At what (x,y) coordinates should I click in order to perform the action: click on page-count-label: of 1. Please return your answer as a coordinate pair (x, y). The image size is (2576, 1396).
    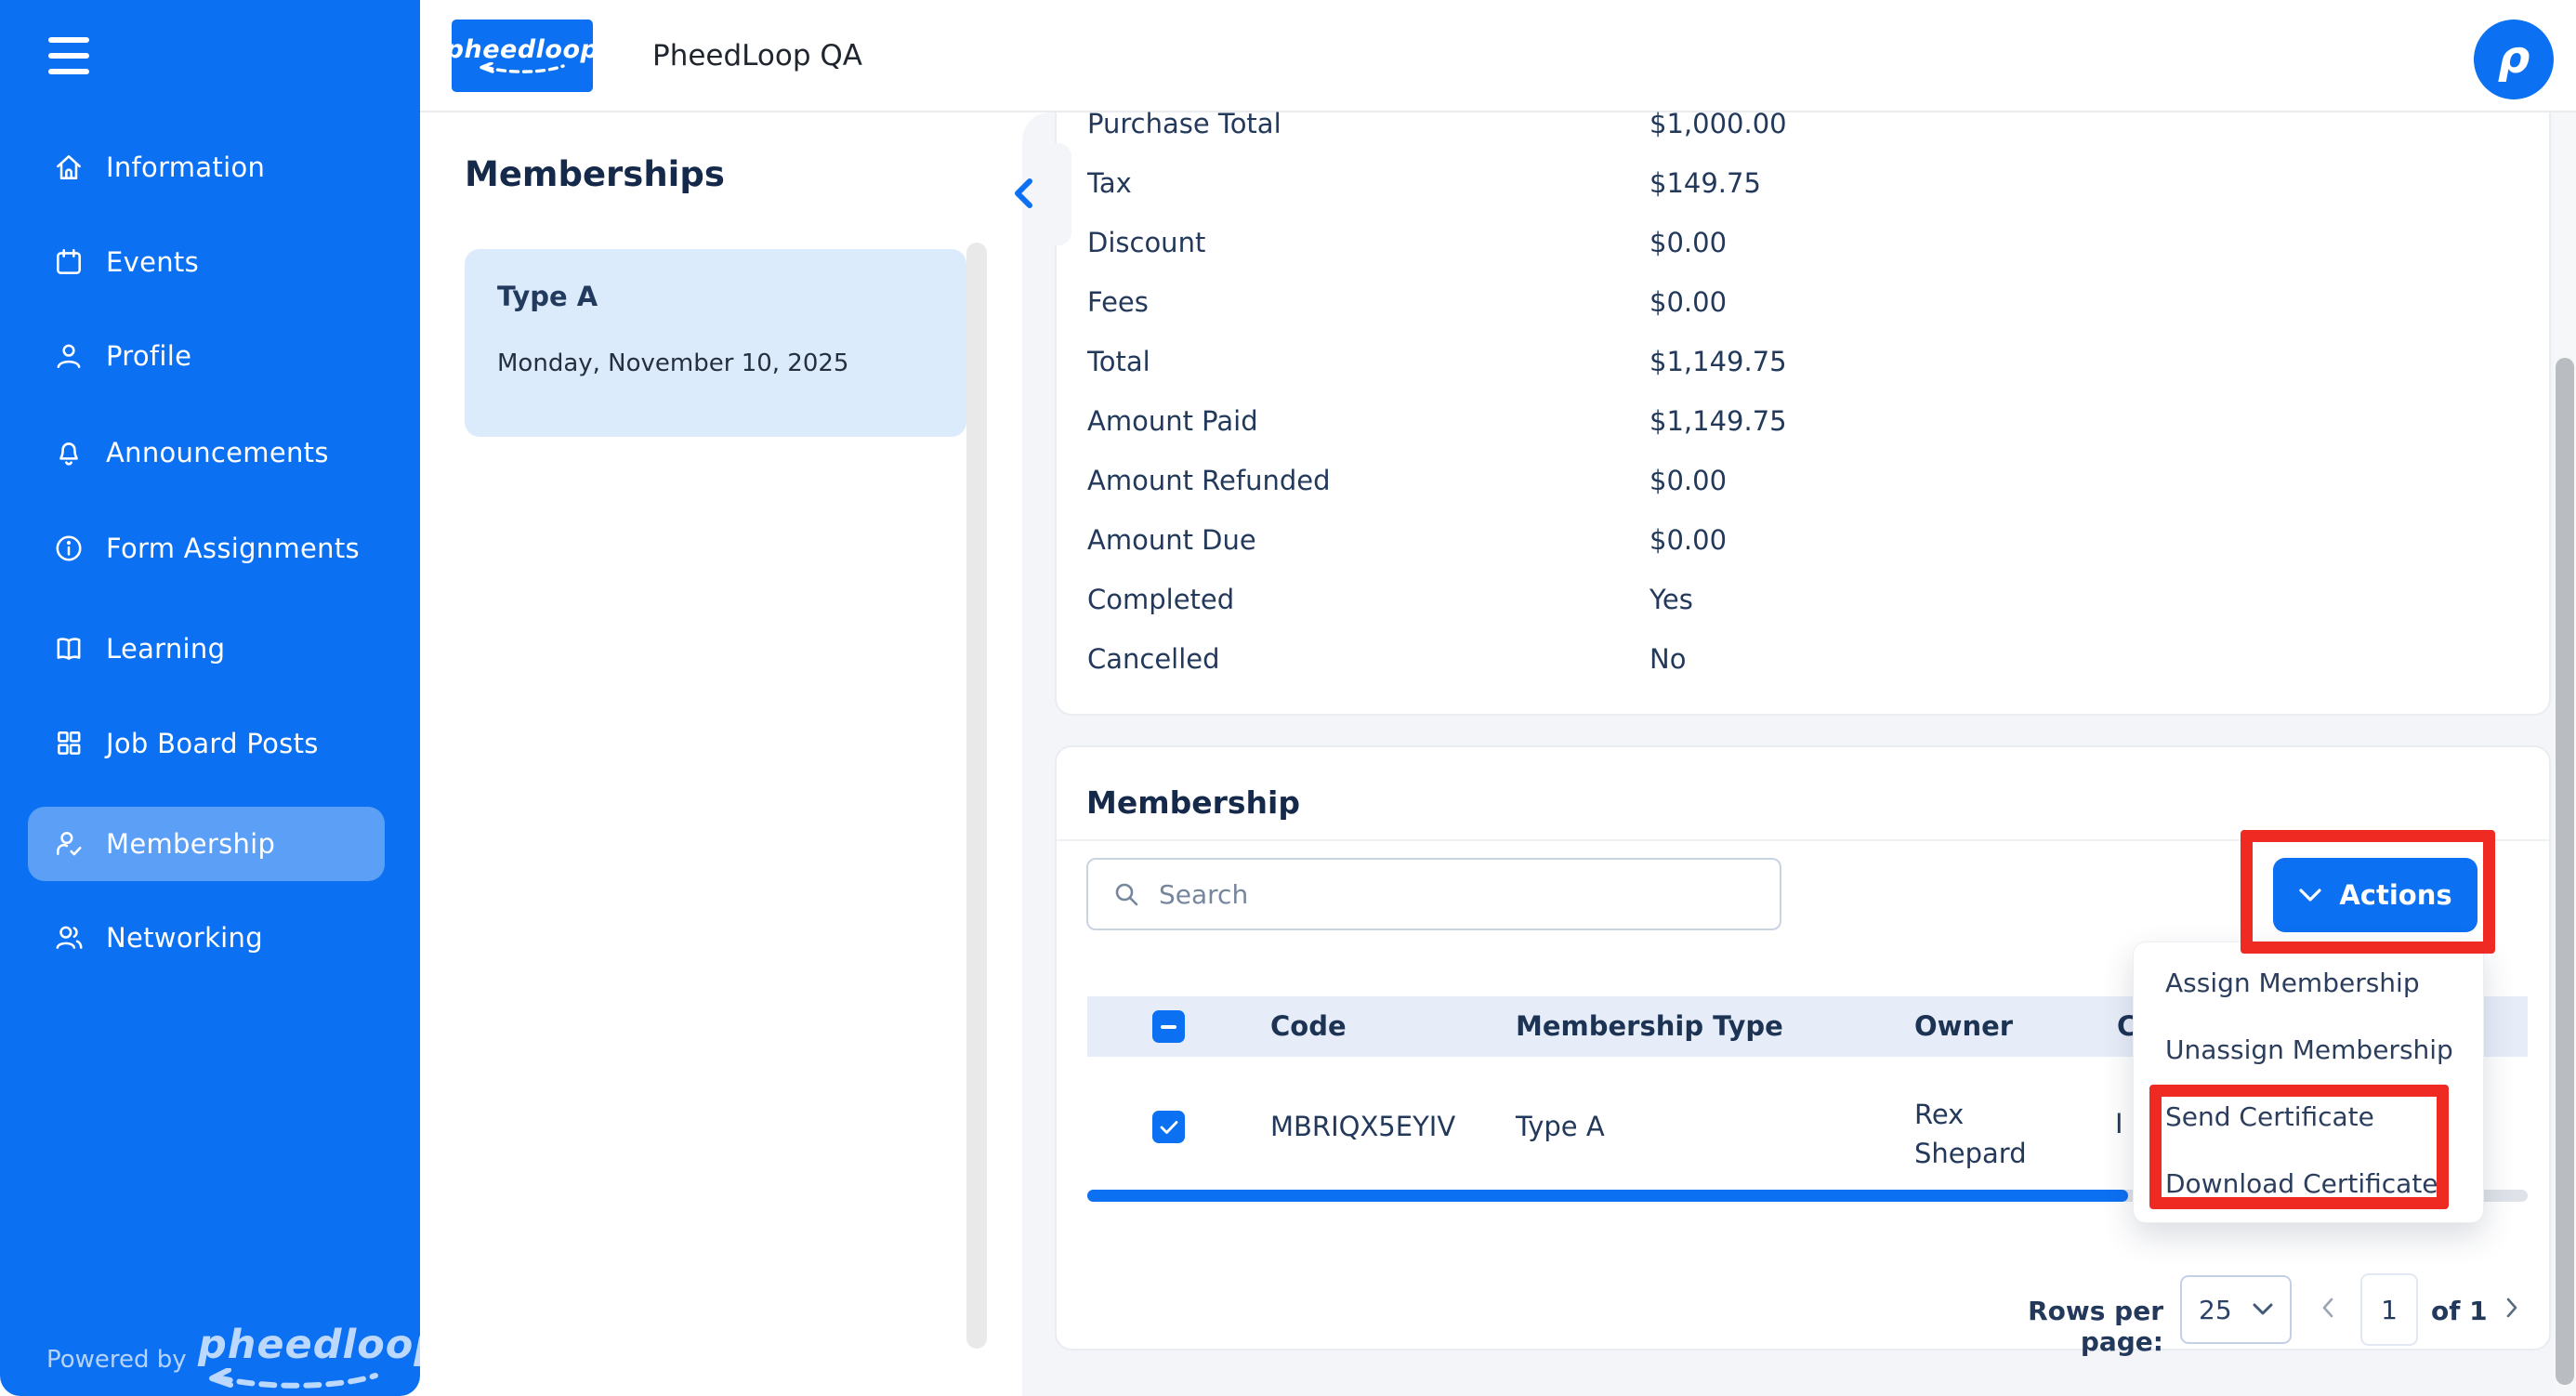
    Looking at the image, I should click on (2459, 1311).